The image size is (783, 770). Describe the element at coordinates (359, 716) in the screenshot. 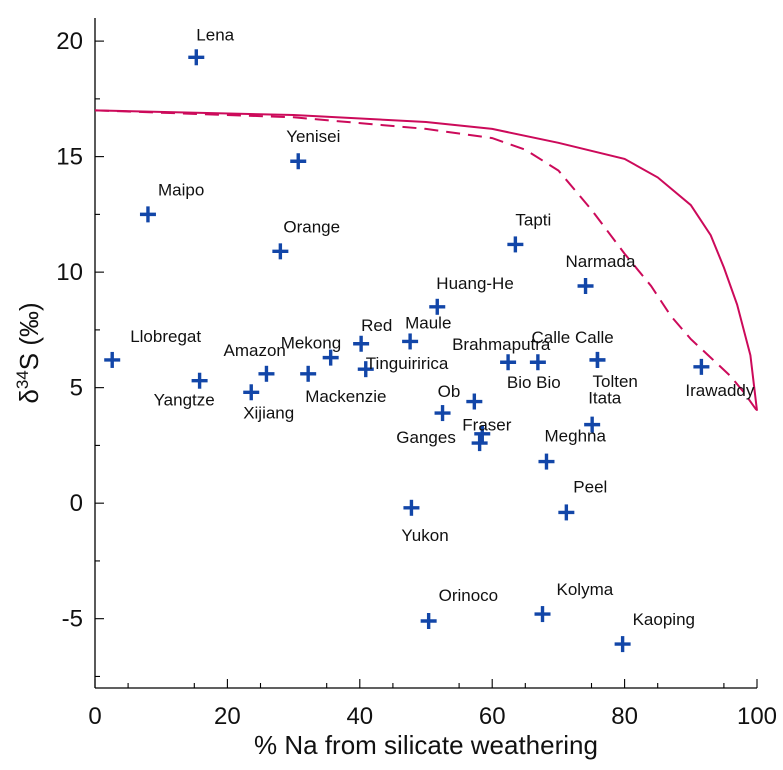

I see `x-tick-label: 40` at that location.